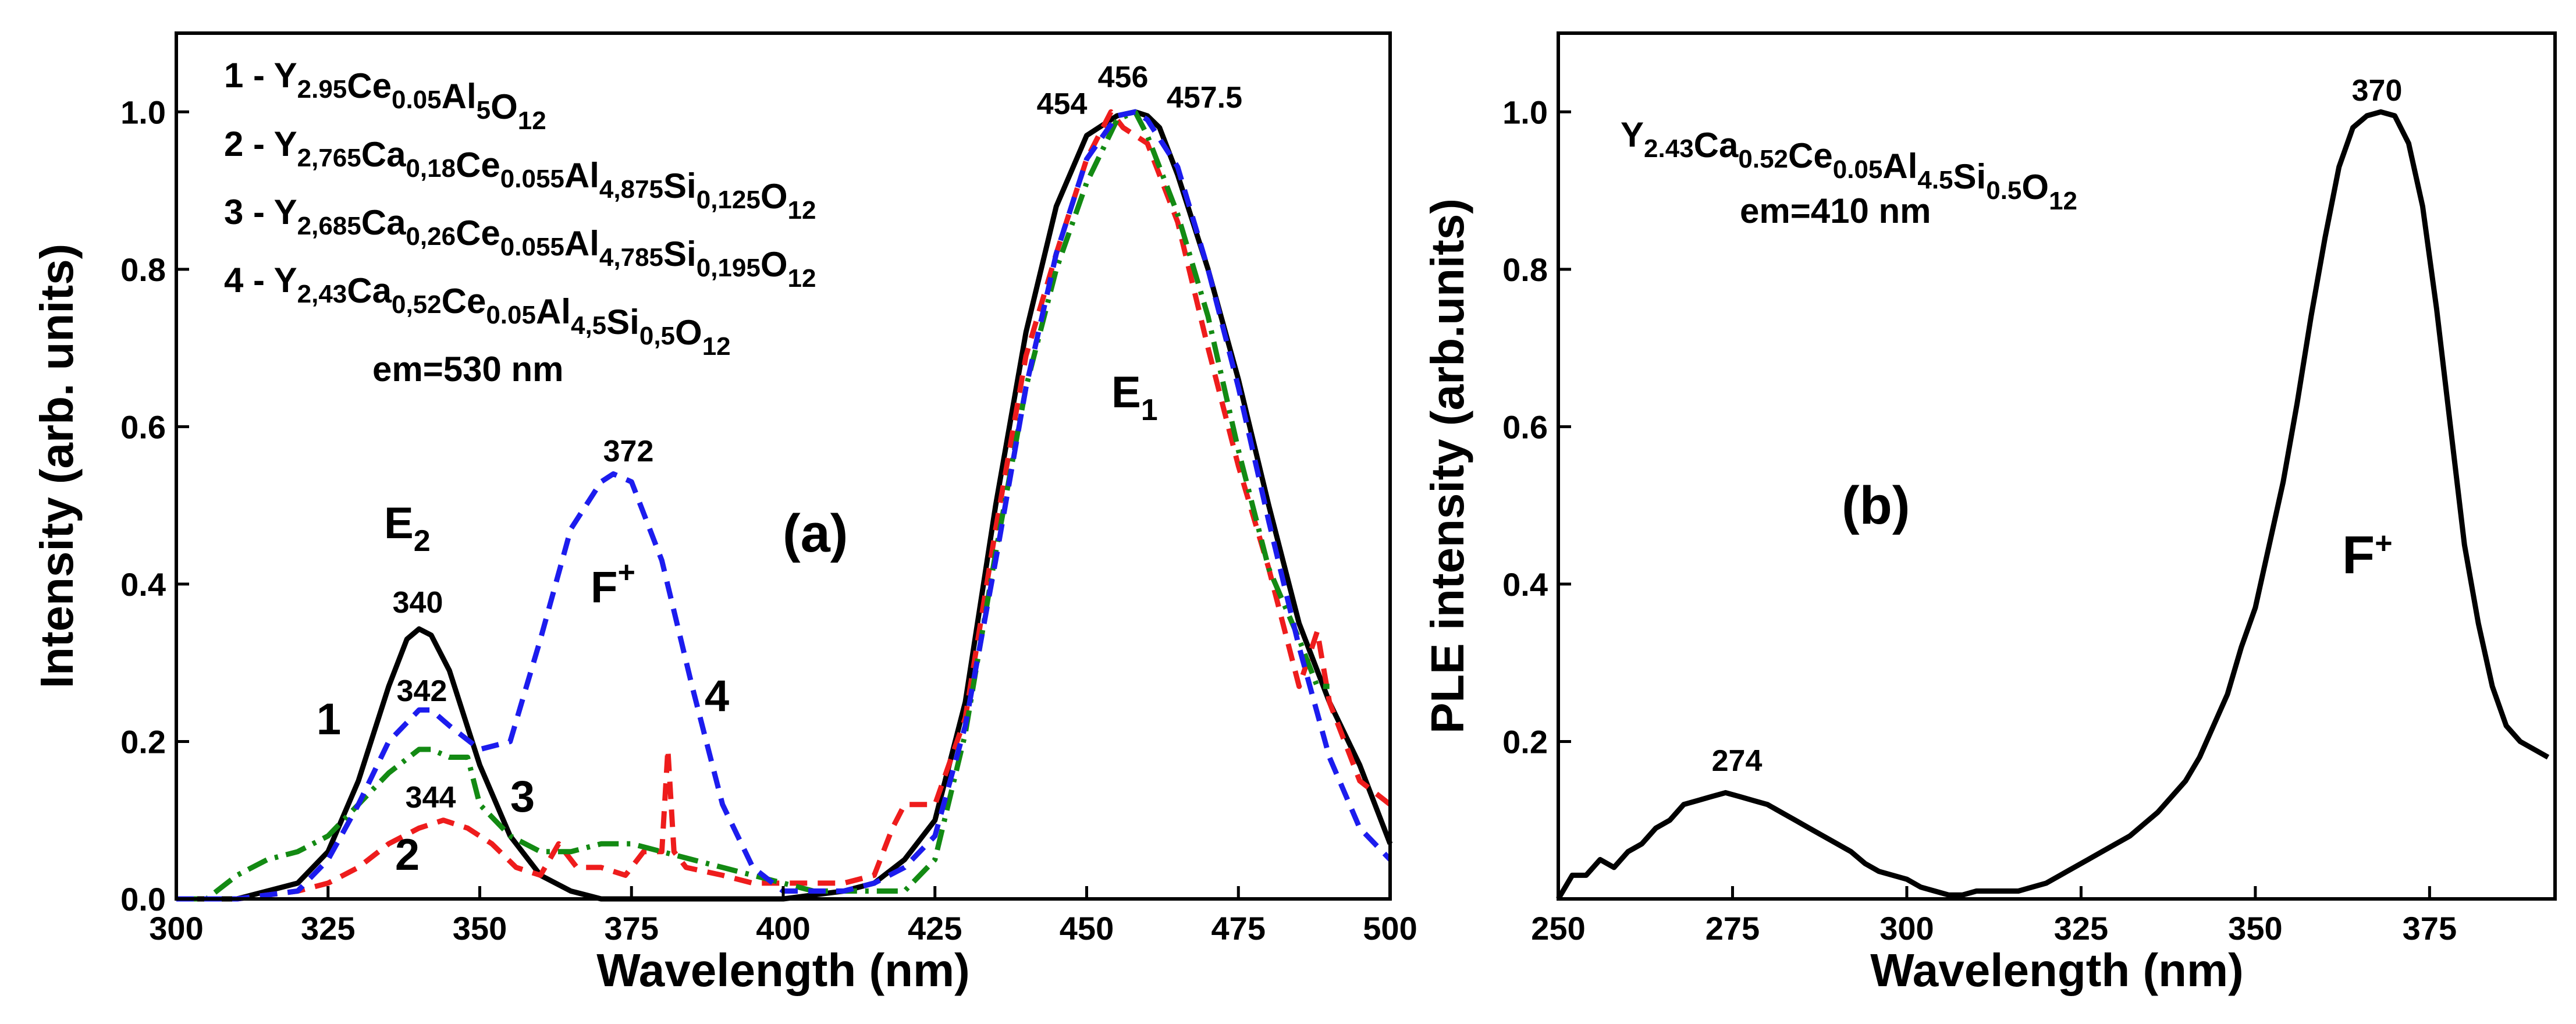 Image resolution: width=2576 pixels, height=1024 pixels. What do you see at coordinates (2430, 928) in the screenshot?
I see `panel-b-x-tick-label: 375` at bounding box center [2430, 928].